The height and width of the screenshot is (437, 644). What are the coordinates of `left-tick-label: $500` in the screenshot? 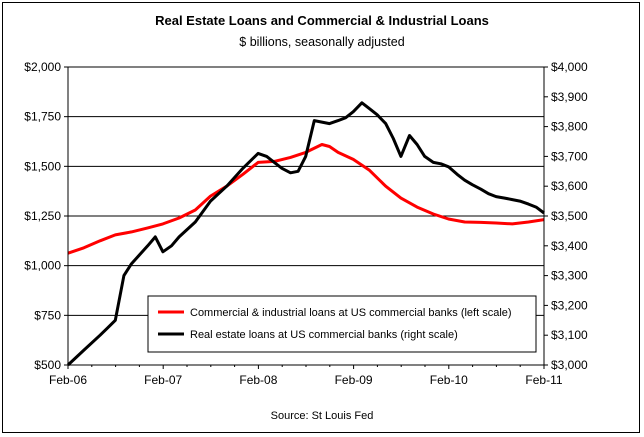 It's located at (47, 365).